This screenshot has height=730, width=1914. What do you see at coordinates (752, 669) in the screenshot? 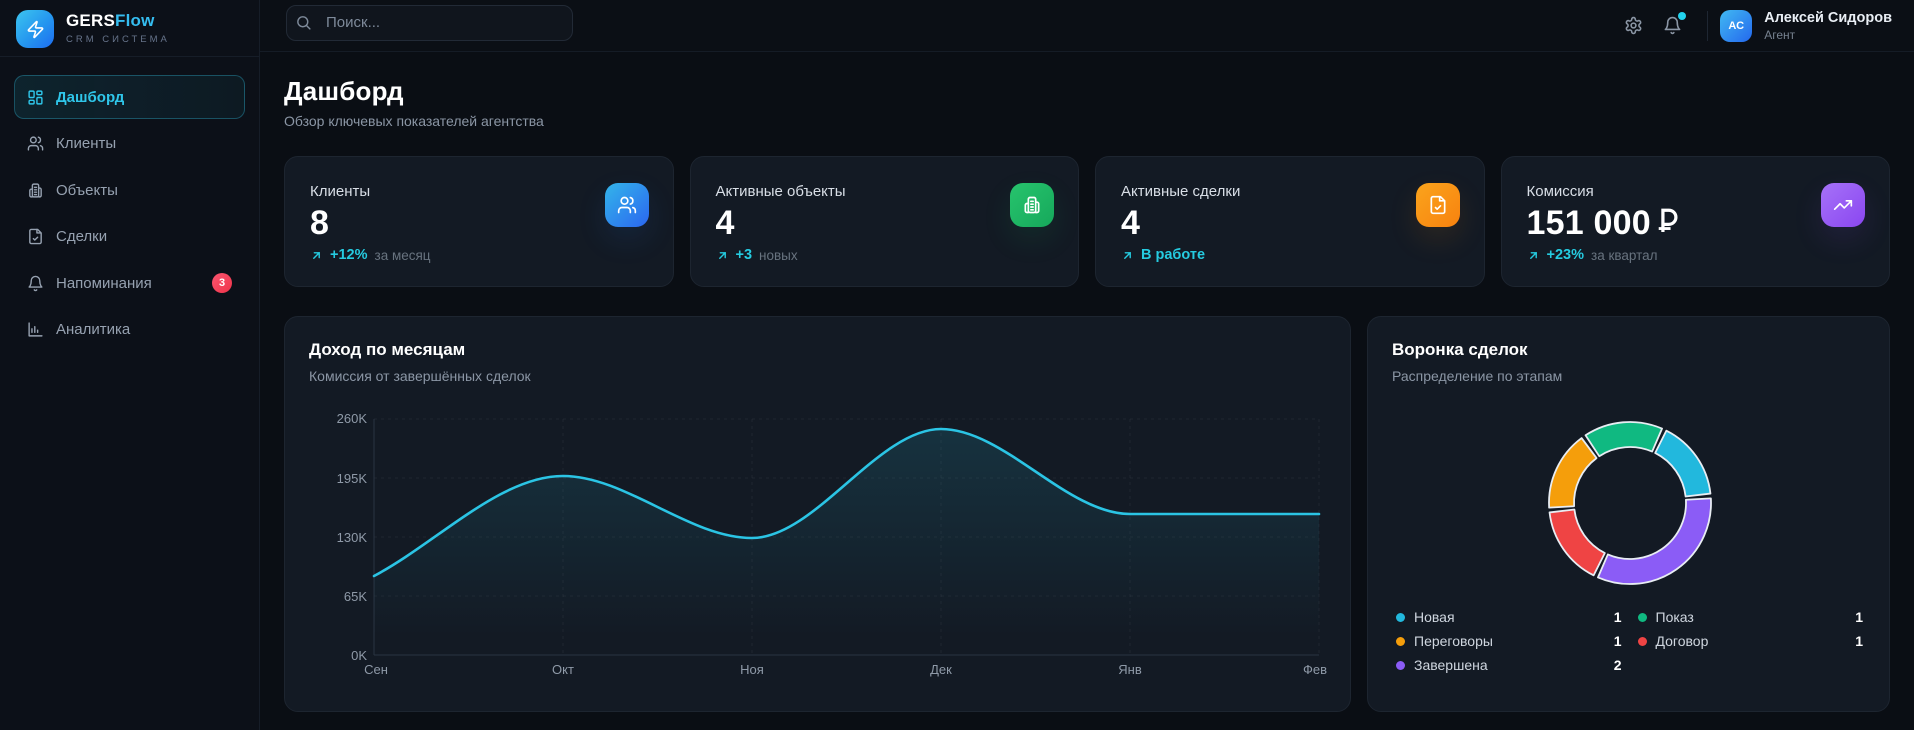
I see `svg-text: Ноя` at bounding box center [752, 669].